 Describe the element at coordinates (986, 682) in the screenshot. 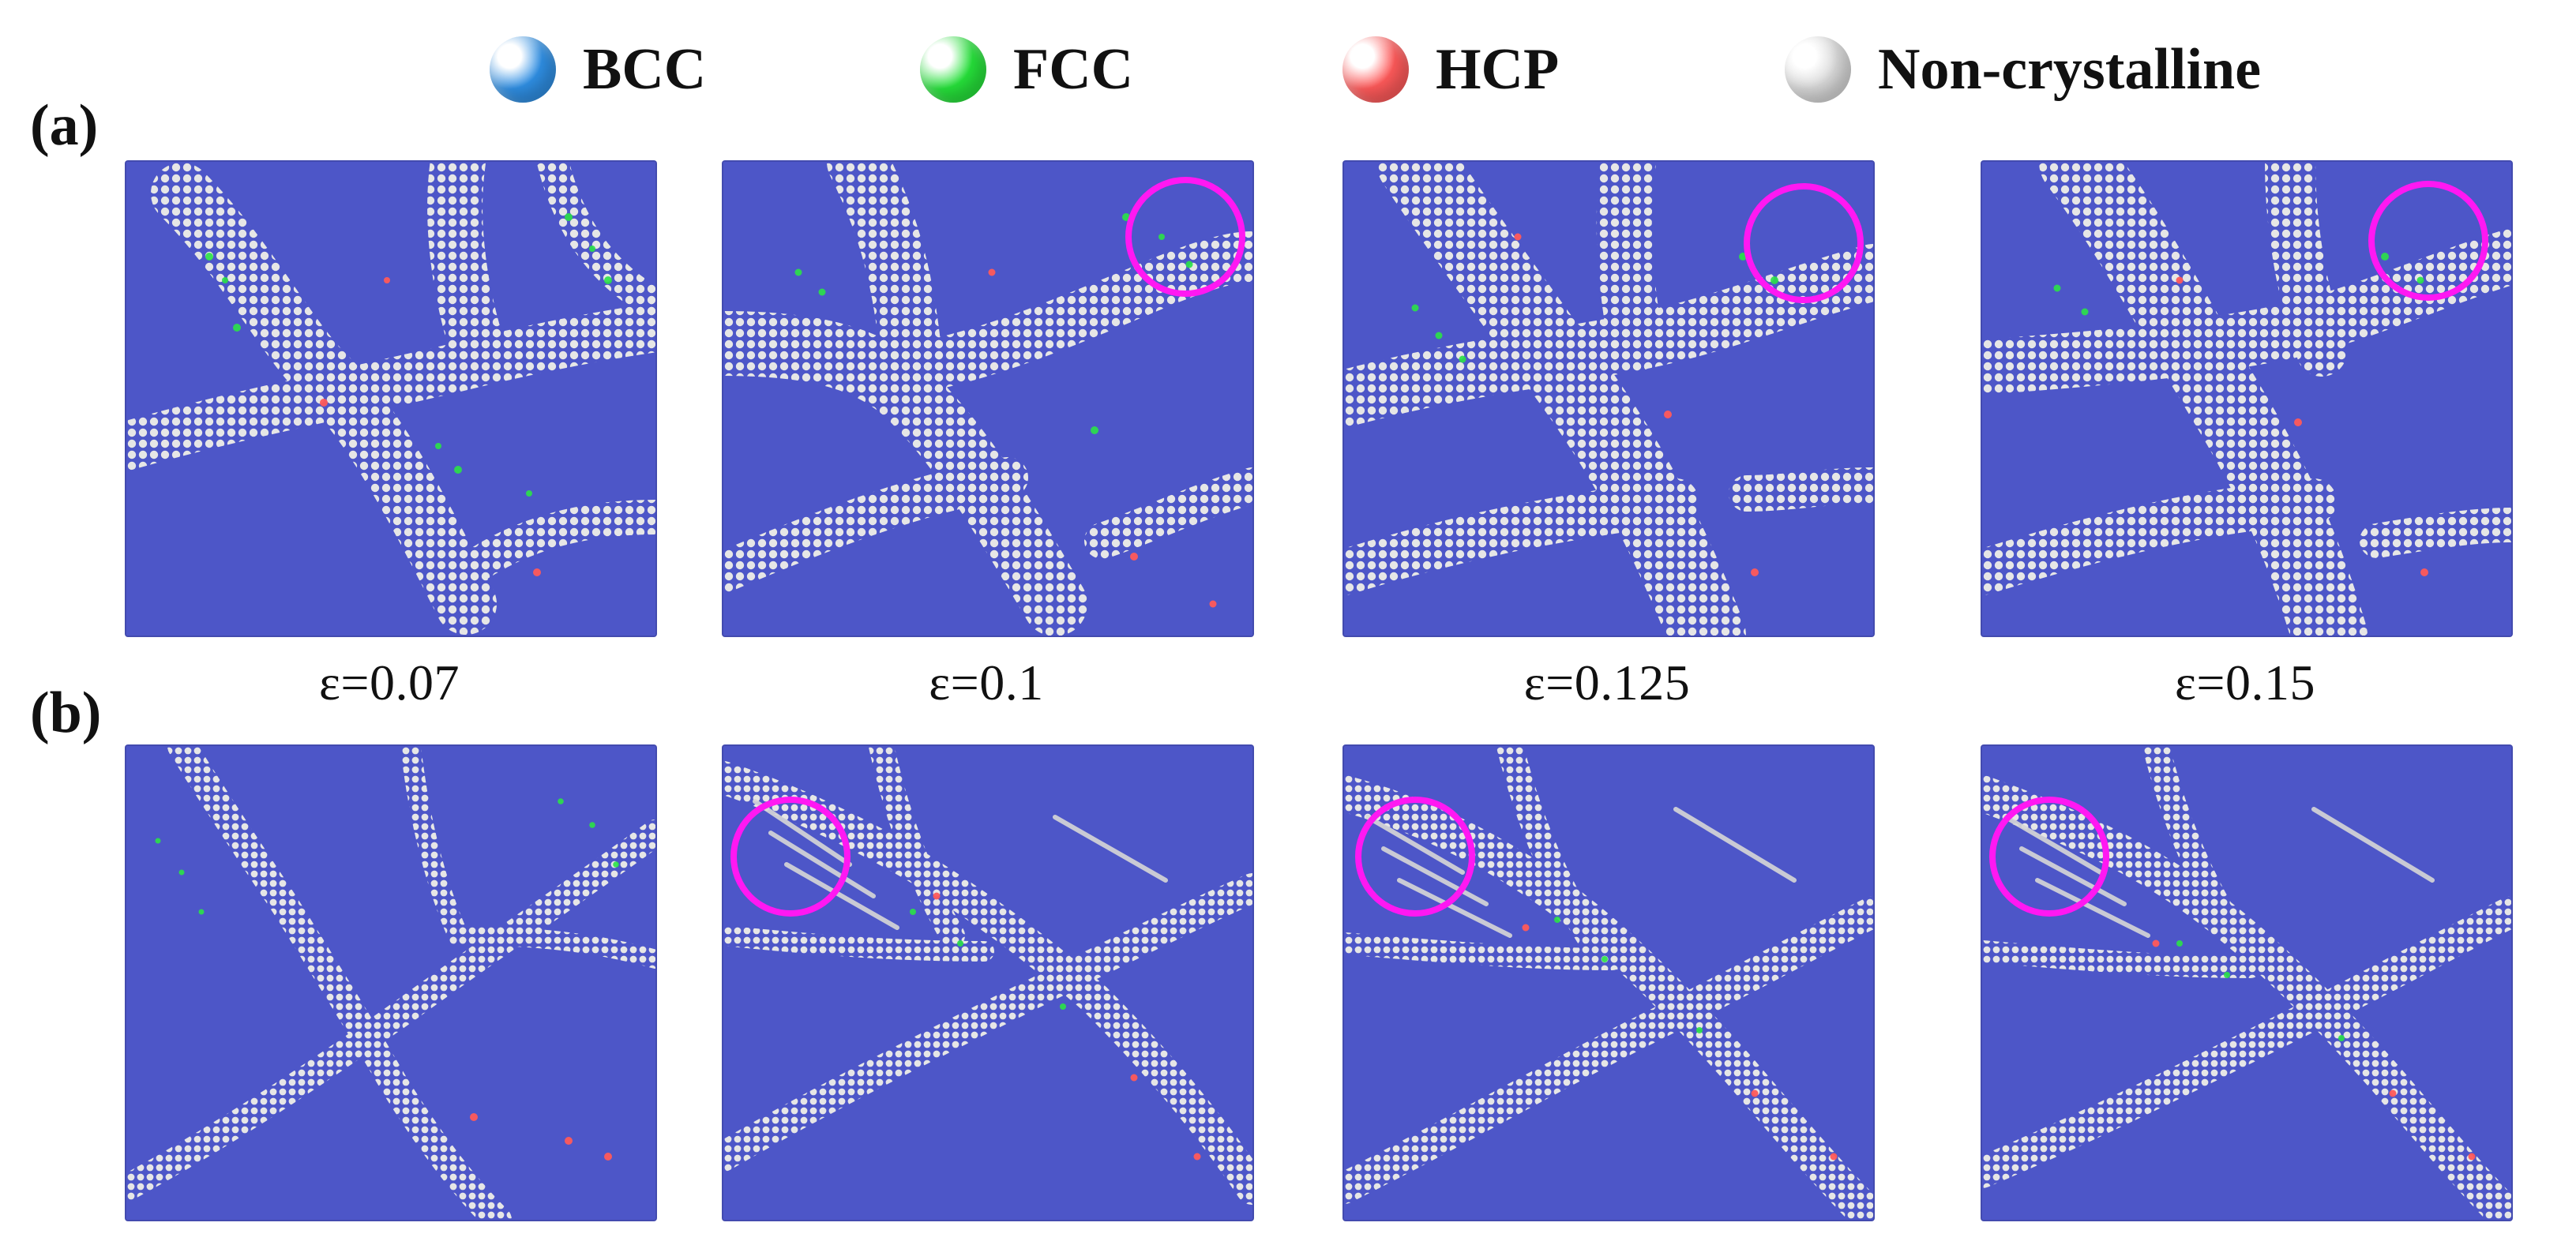

I see `strain-label-2: ε=0.1` at that location.